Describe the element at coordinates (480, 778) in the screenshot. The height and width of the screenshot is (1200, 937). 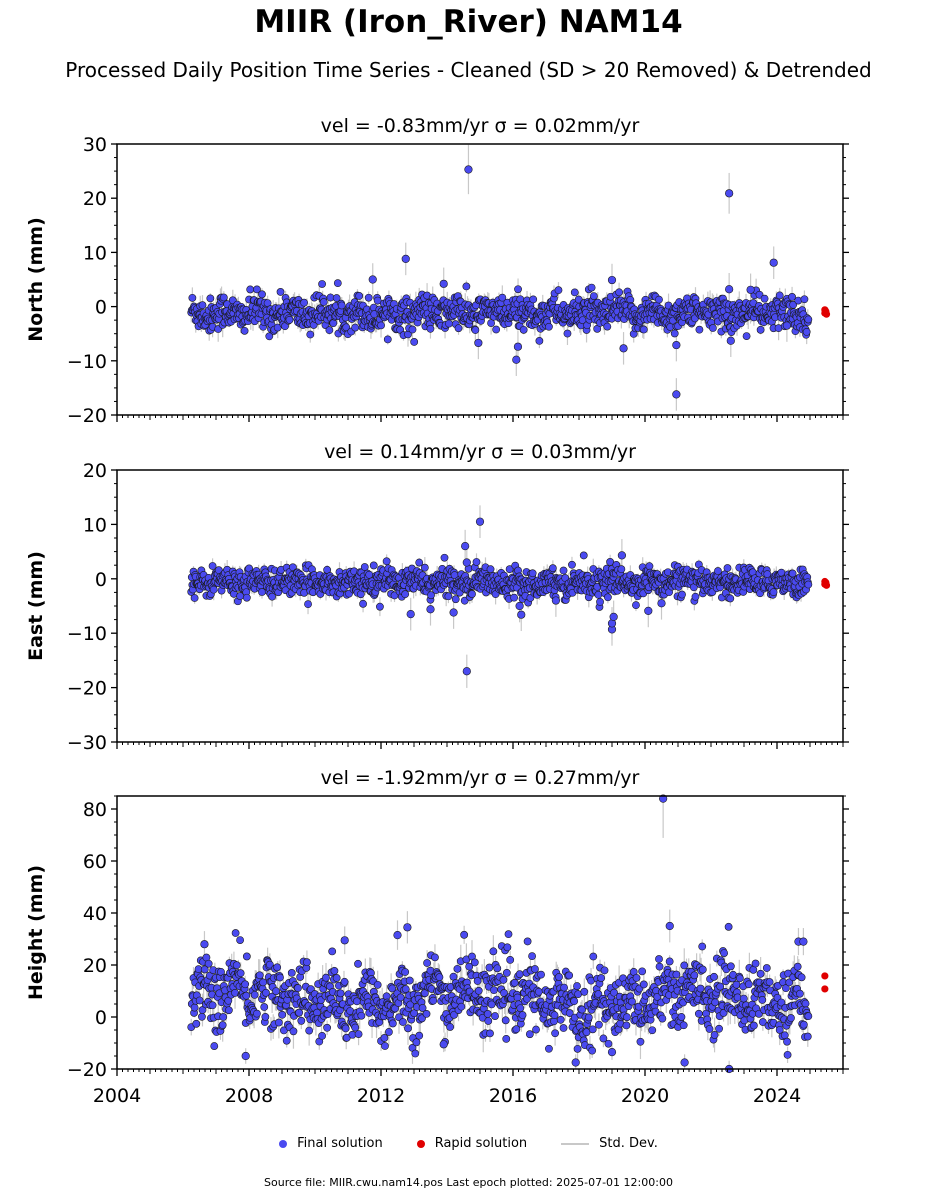
I see `height-panel-title: vel = -1.92mm/yr σ = 0.27mm/yr` at that location.